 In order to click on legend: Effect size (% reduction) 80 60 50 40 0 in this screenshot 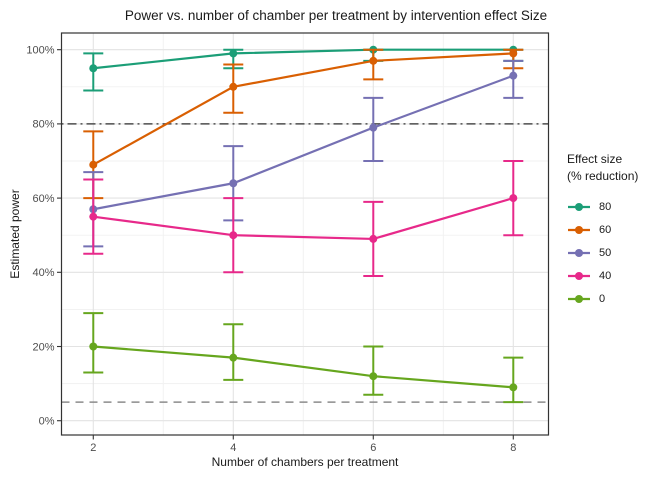, I will do `click(602, 230)`.